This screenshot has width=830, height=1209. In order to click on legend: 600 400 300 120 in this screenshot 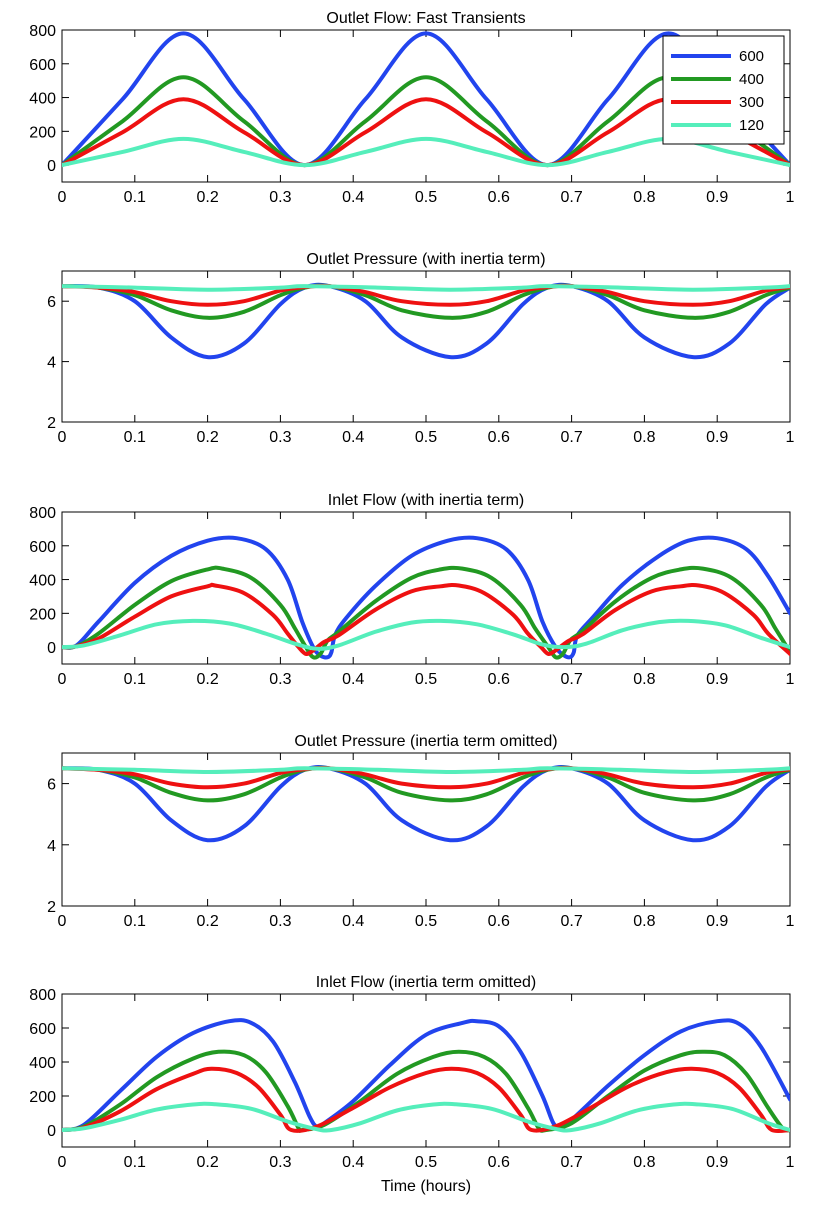, I will do `click(723, 90)`.